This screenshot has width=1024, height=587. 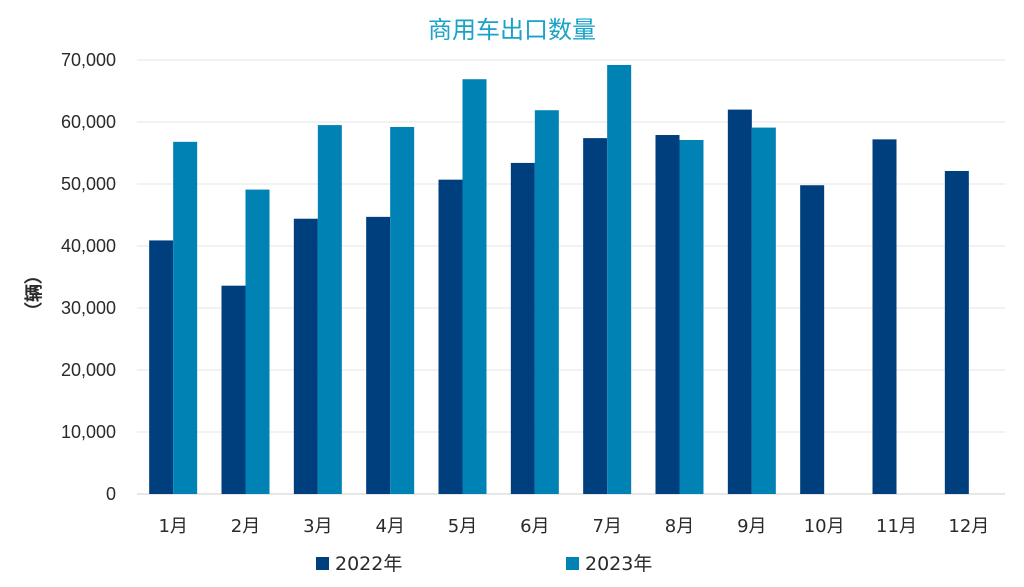 I want to click on x-tick-label: 6月, so click(x=534, y=526).